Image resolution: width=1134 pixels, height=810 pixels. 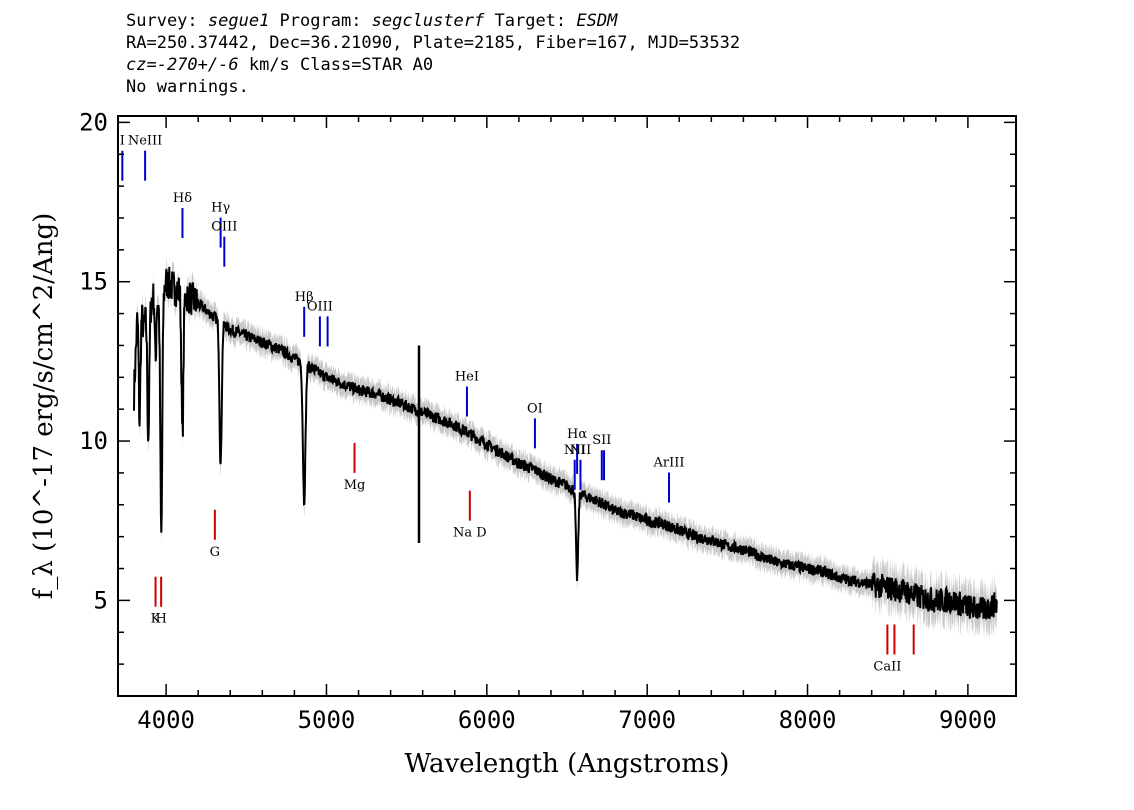 What do you see at coordinates (530, 21) in the screenshot?
I see `target-label: Target:` at bounding box center [530, 21].